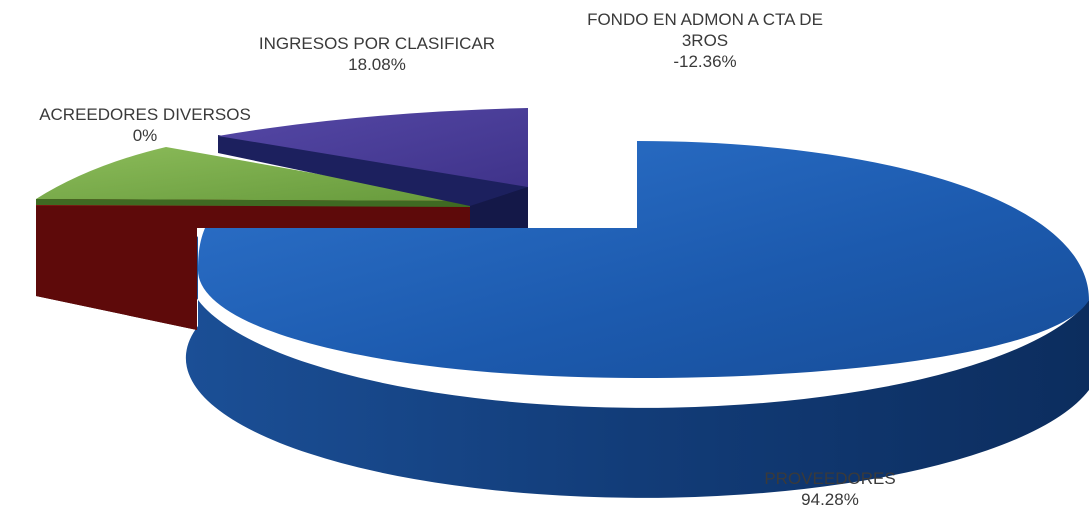 The image size is (1089, 516). Describe the element at coordinates (145, 125) in the screenshot. I see `label-acreedores-diversos: ACREEDORES DIVERSOS 0%` at that location.